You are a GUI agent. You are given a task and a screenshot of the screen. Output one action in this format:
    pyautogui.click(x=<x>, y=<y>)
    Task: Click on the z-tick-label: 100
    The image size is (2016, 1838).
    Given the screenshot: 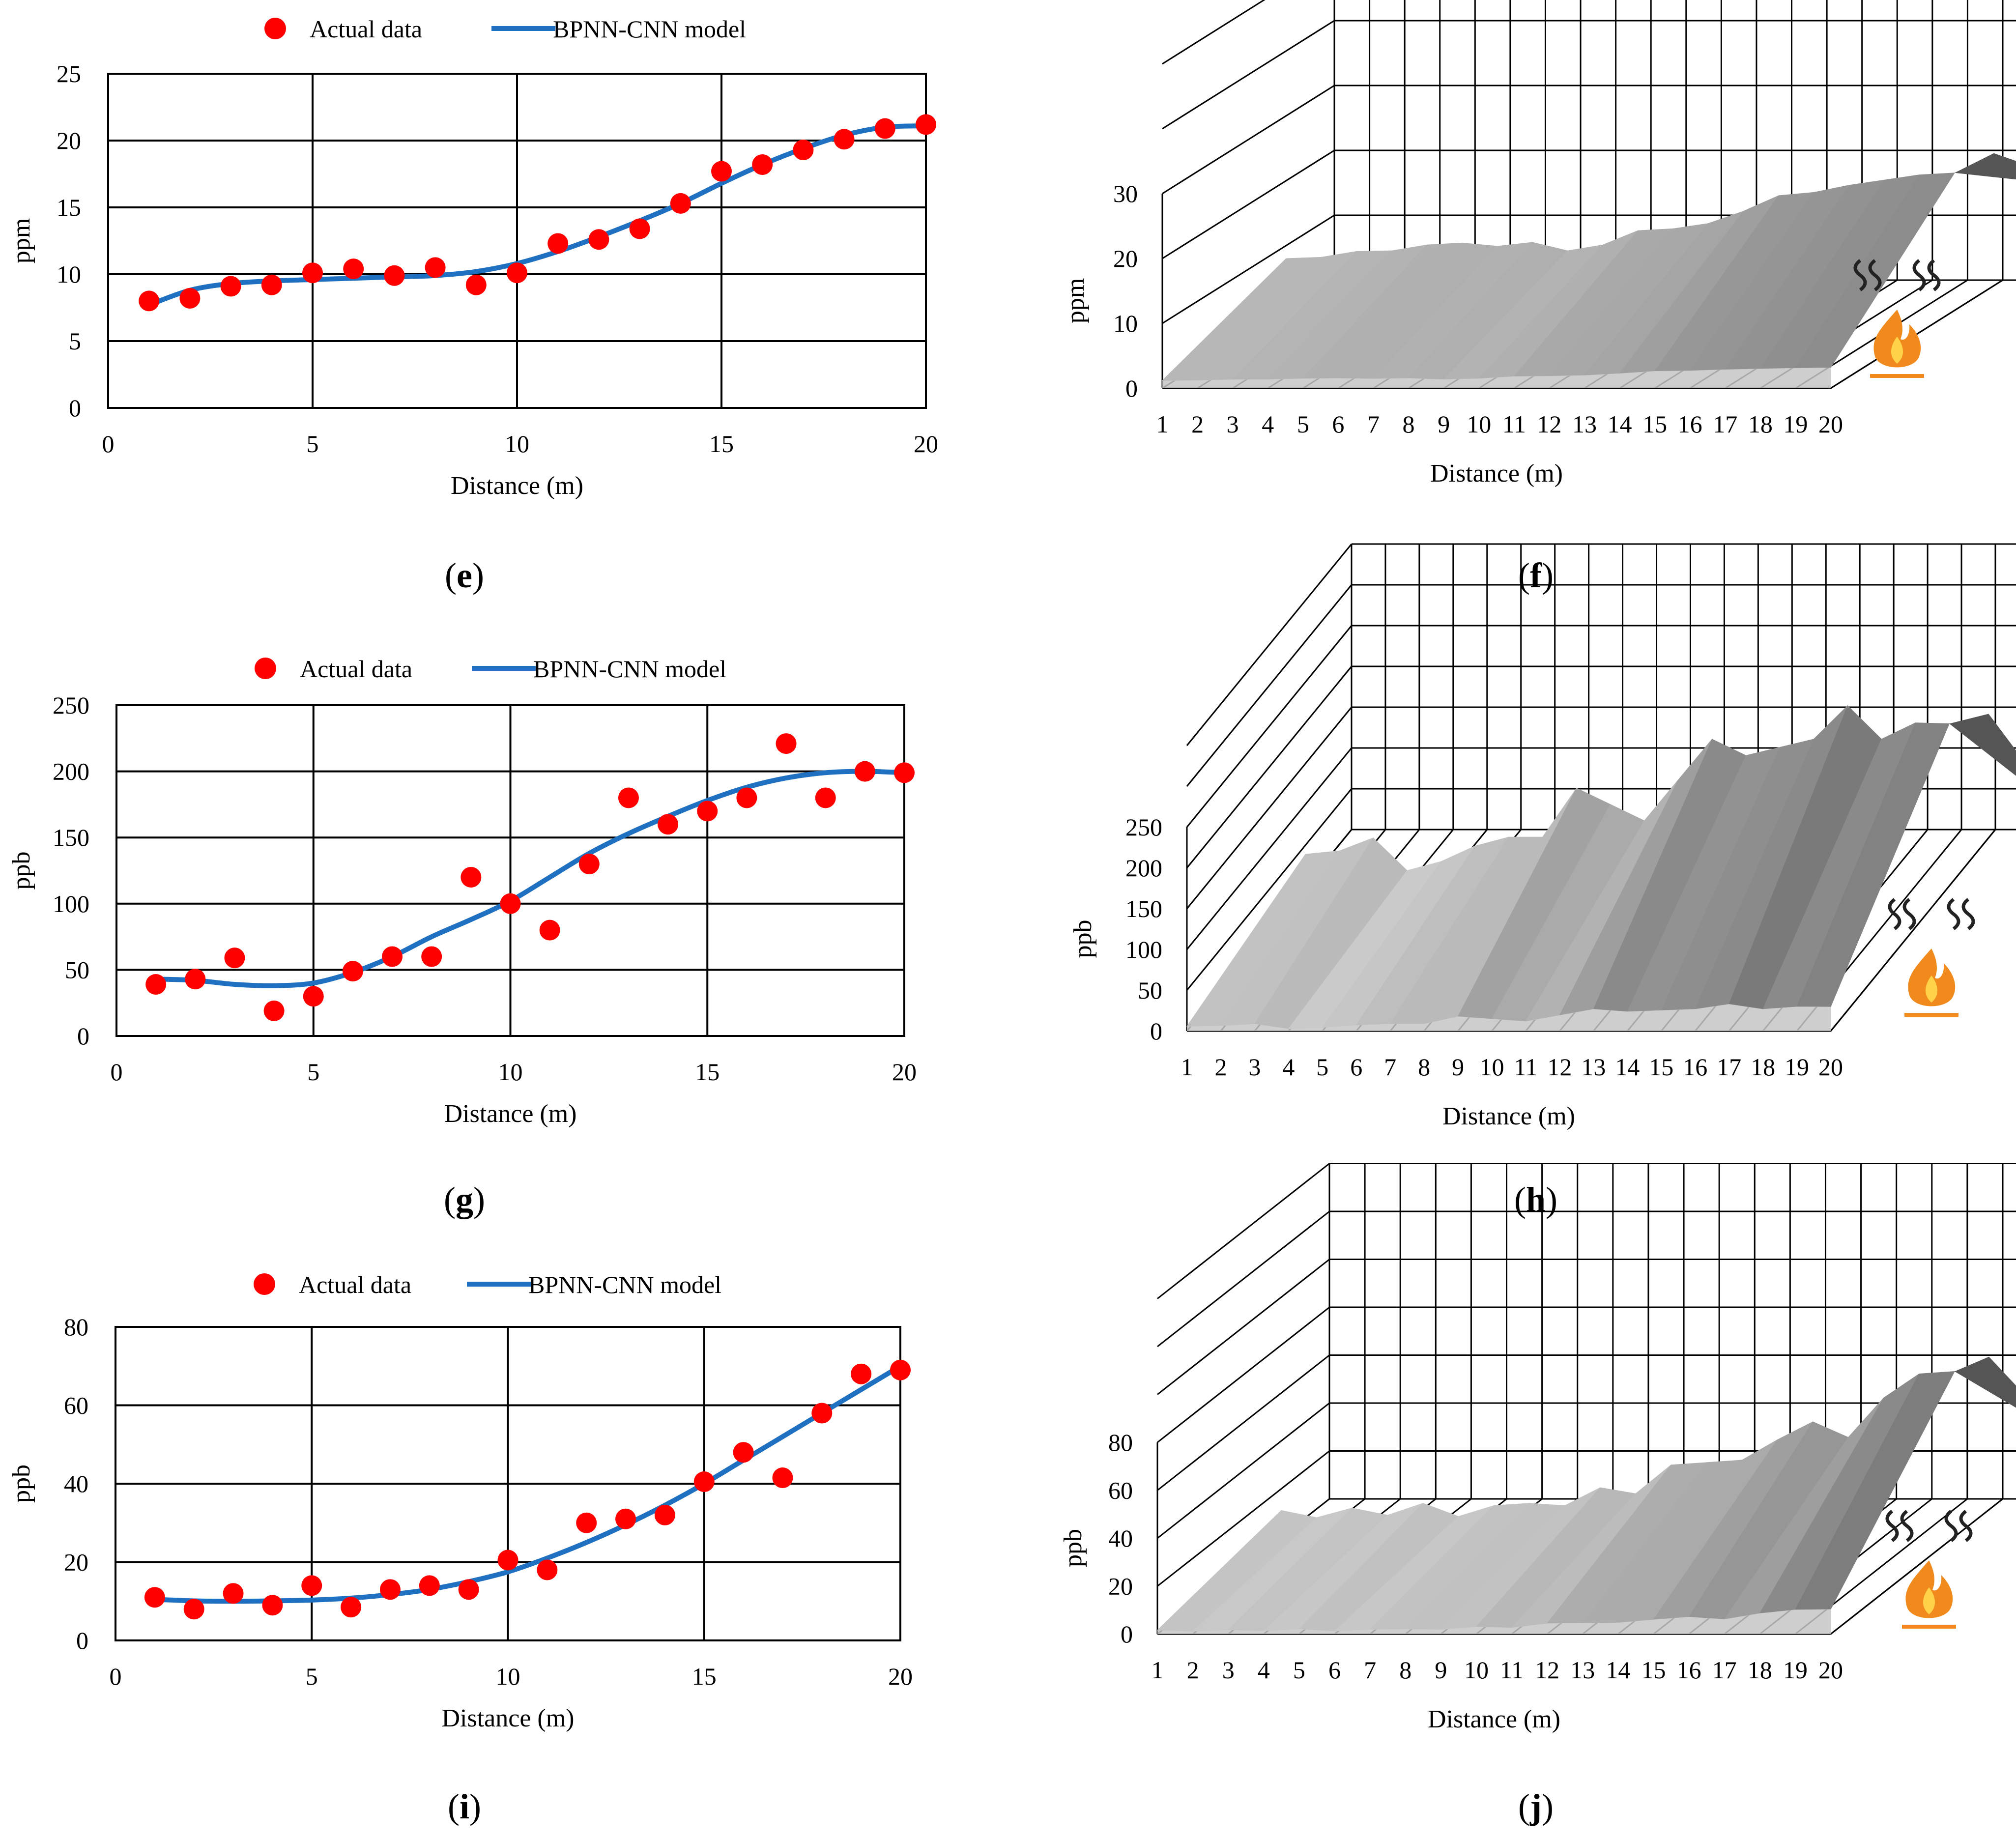 What is the action you would take?
    pyautogui.click(x=1143, y=950)
    